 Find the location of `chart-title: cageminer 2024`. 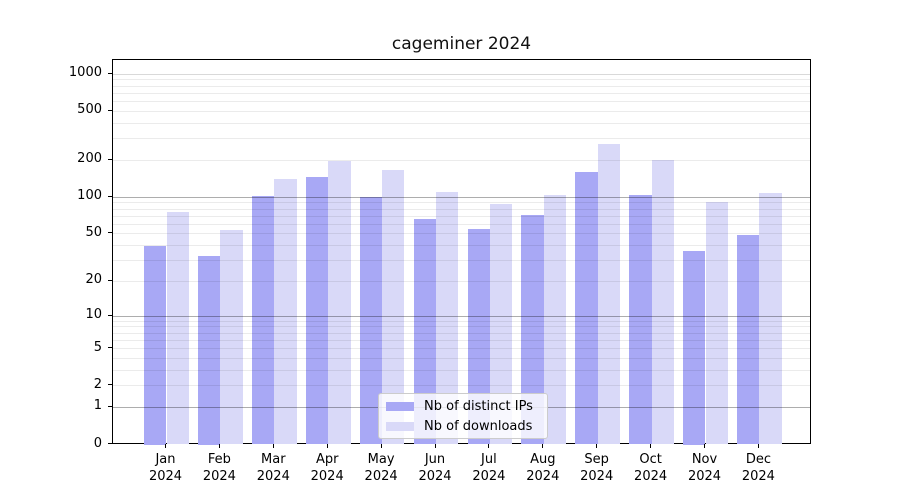

chart-title: cageminer 2024 is located at coordinates (461, 44).